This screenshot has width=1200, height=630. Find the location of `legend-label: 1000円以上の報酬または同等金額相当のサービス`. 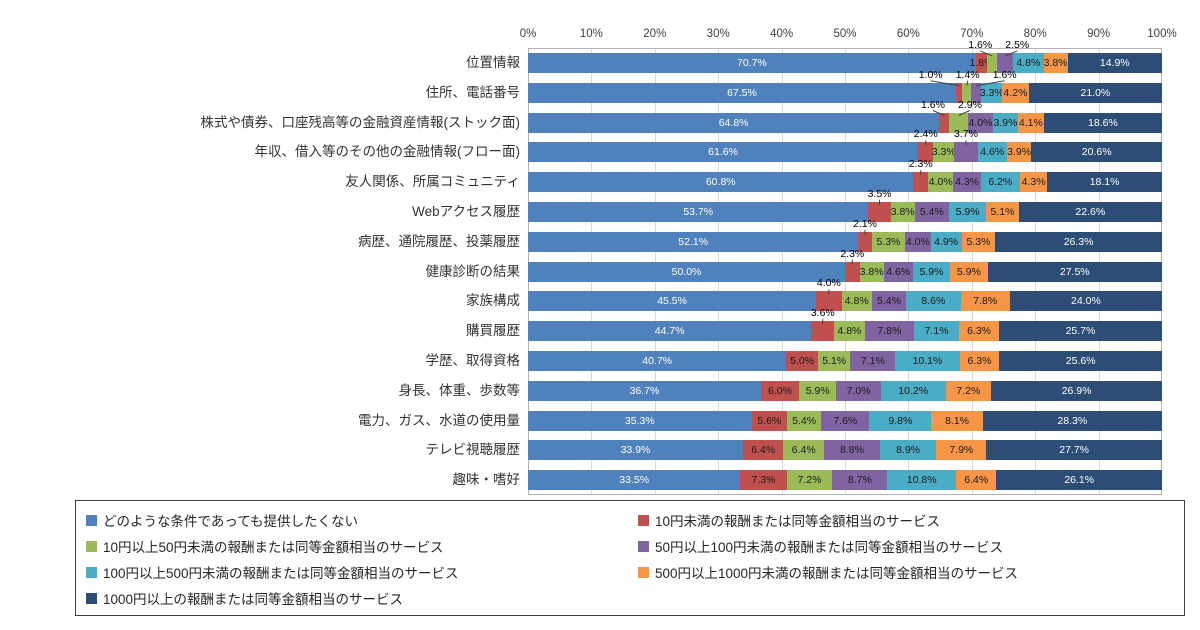

legend-label: 1000円以上の報酬または同等金額相当のサービス is located at coordinates (253, 599).